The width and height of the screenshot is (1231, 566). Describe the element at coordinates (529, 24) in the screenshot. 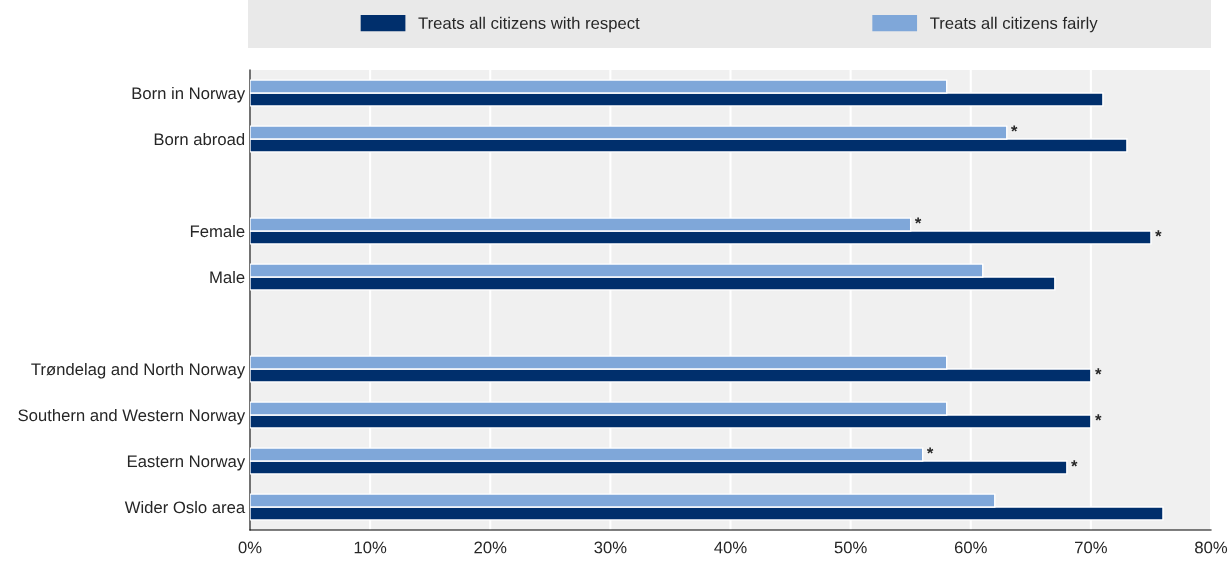

I see `legend-label: Treats all citizens with respect` at that location.